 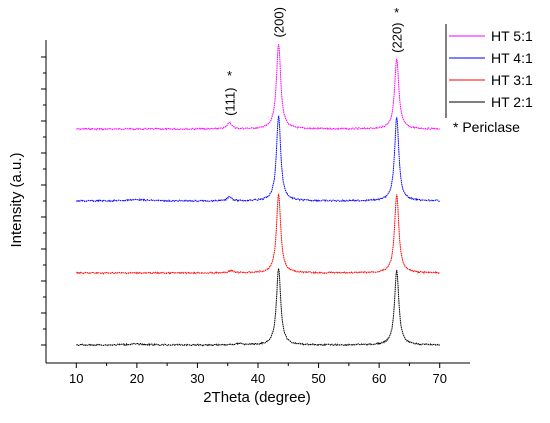 What do you see at coordinates (258, 307) in the screenshot?
I see `series-ht-2-1-line` at bounding box center [258, 307].